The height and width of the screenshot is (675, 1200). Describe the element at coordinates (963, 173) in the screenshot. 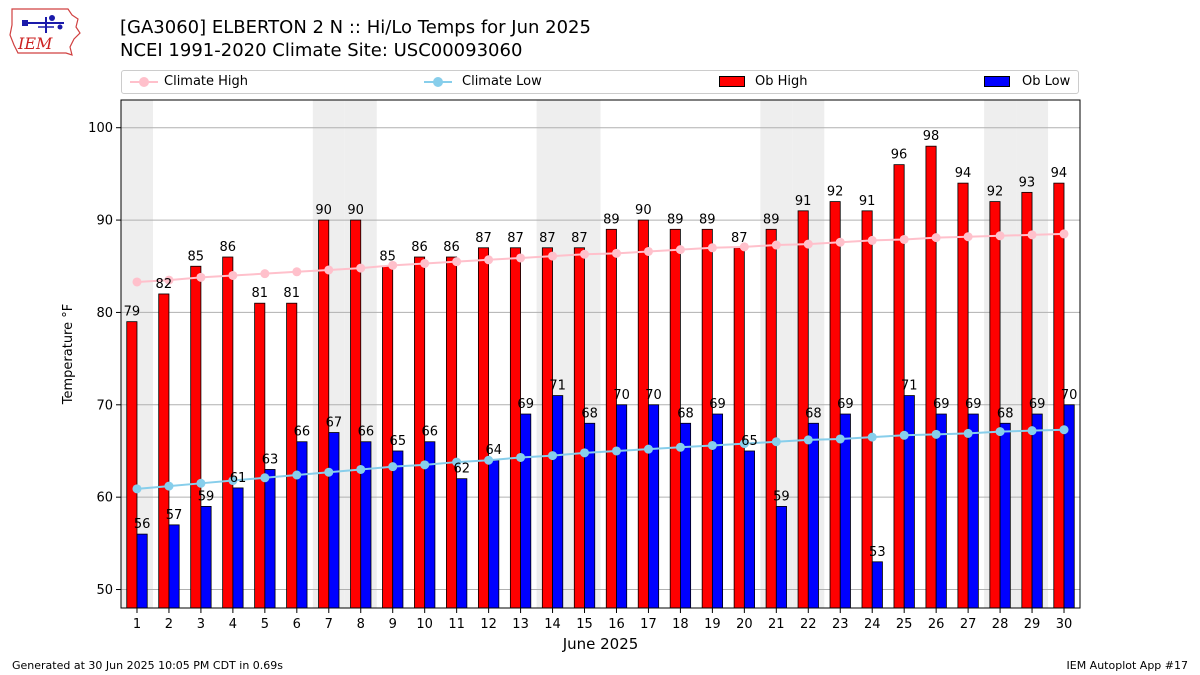

I see `data-label-ob-high: 94` at that location.